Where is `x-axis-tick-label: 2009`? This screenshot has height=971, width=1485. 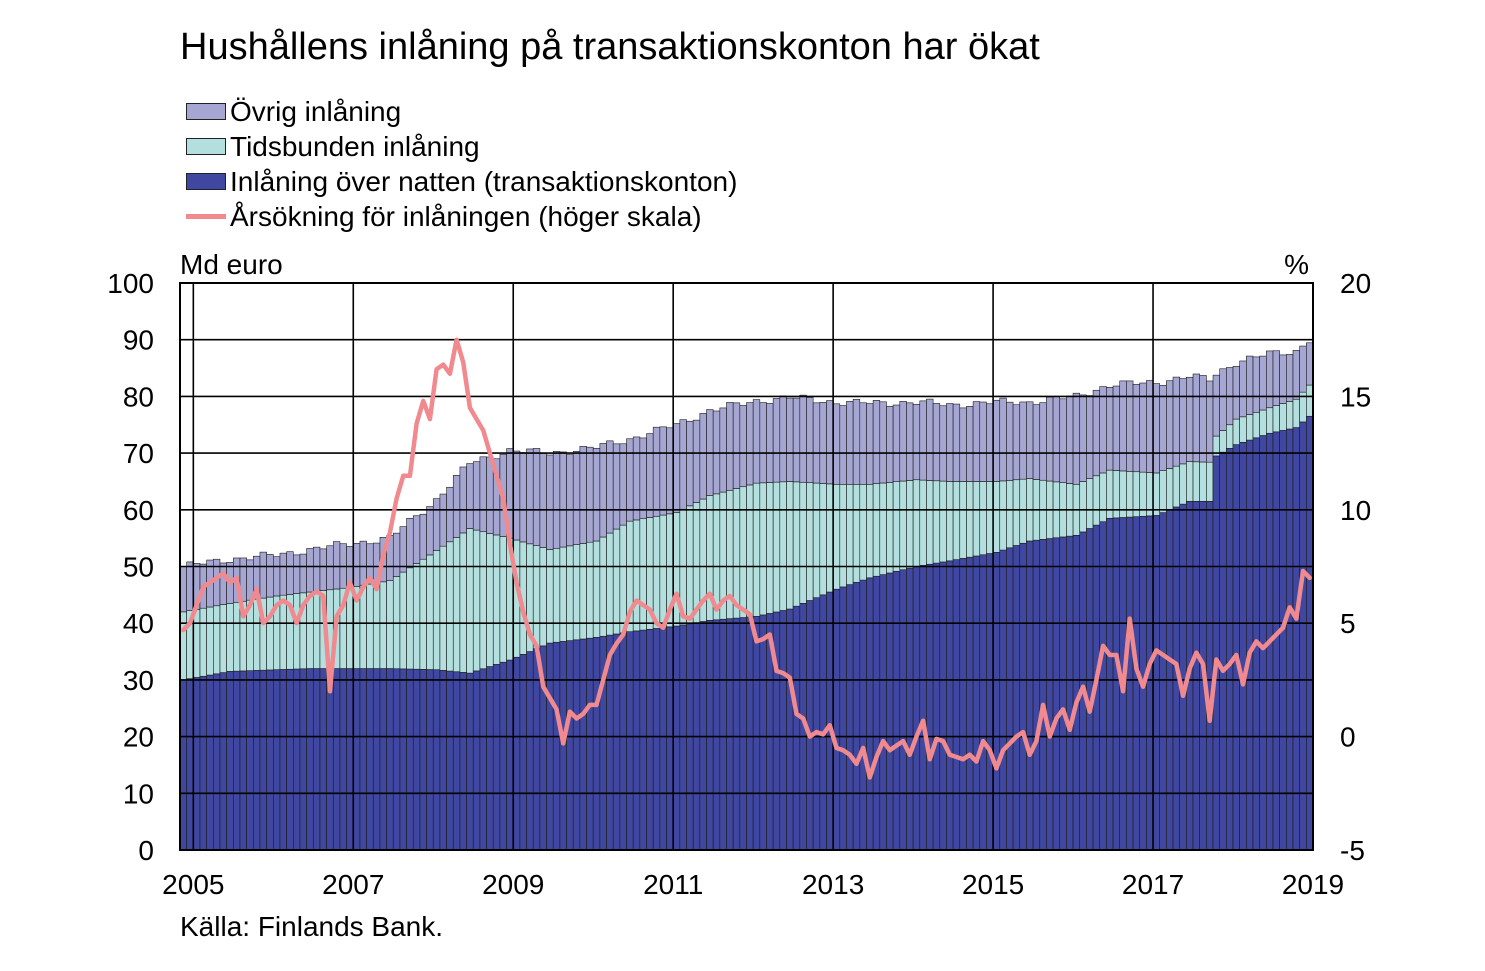 x-axis-tick-label: 2009 is located at coordinates (513, 884).